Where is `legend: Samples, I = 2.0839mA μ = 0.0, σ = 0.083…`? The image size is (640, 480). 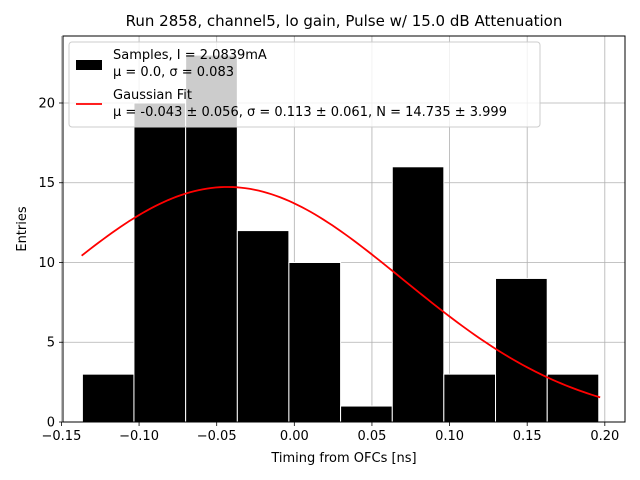
legend: Samples, I = 2.0839mA μ = 0.0, σ = 0.083… is located at coordinates (304, 84).